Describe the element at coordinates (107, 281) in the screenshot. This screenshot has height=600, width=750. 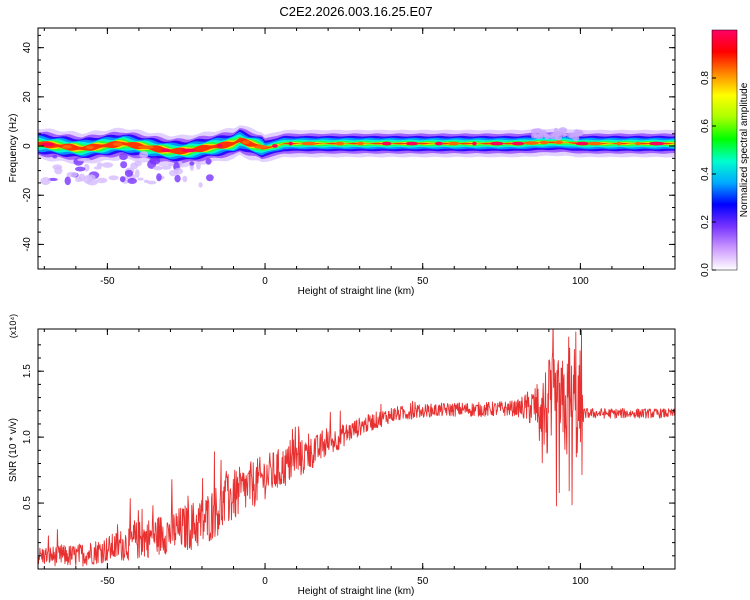
I see `top-x-tick-label: -50` at that location.